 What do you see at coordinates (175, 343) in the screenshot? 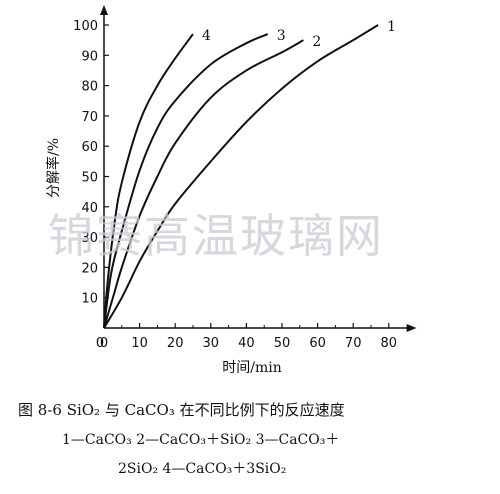
I see `x-tick-label: 20` at bounding box center [175, 343].